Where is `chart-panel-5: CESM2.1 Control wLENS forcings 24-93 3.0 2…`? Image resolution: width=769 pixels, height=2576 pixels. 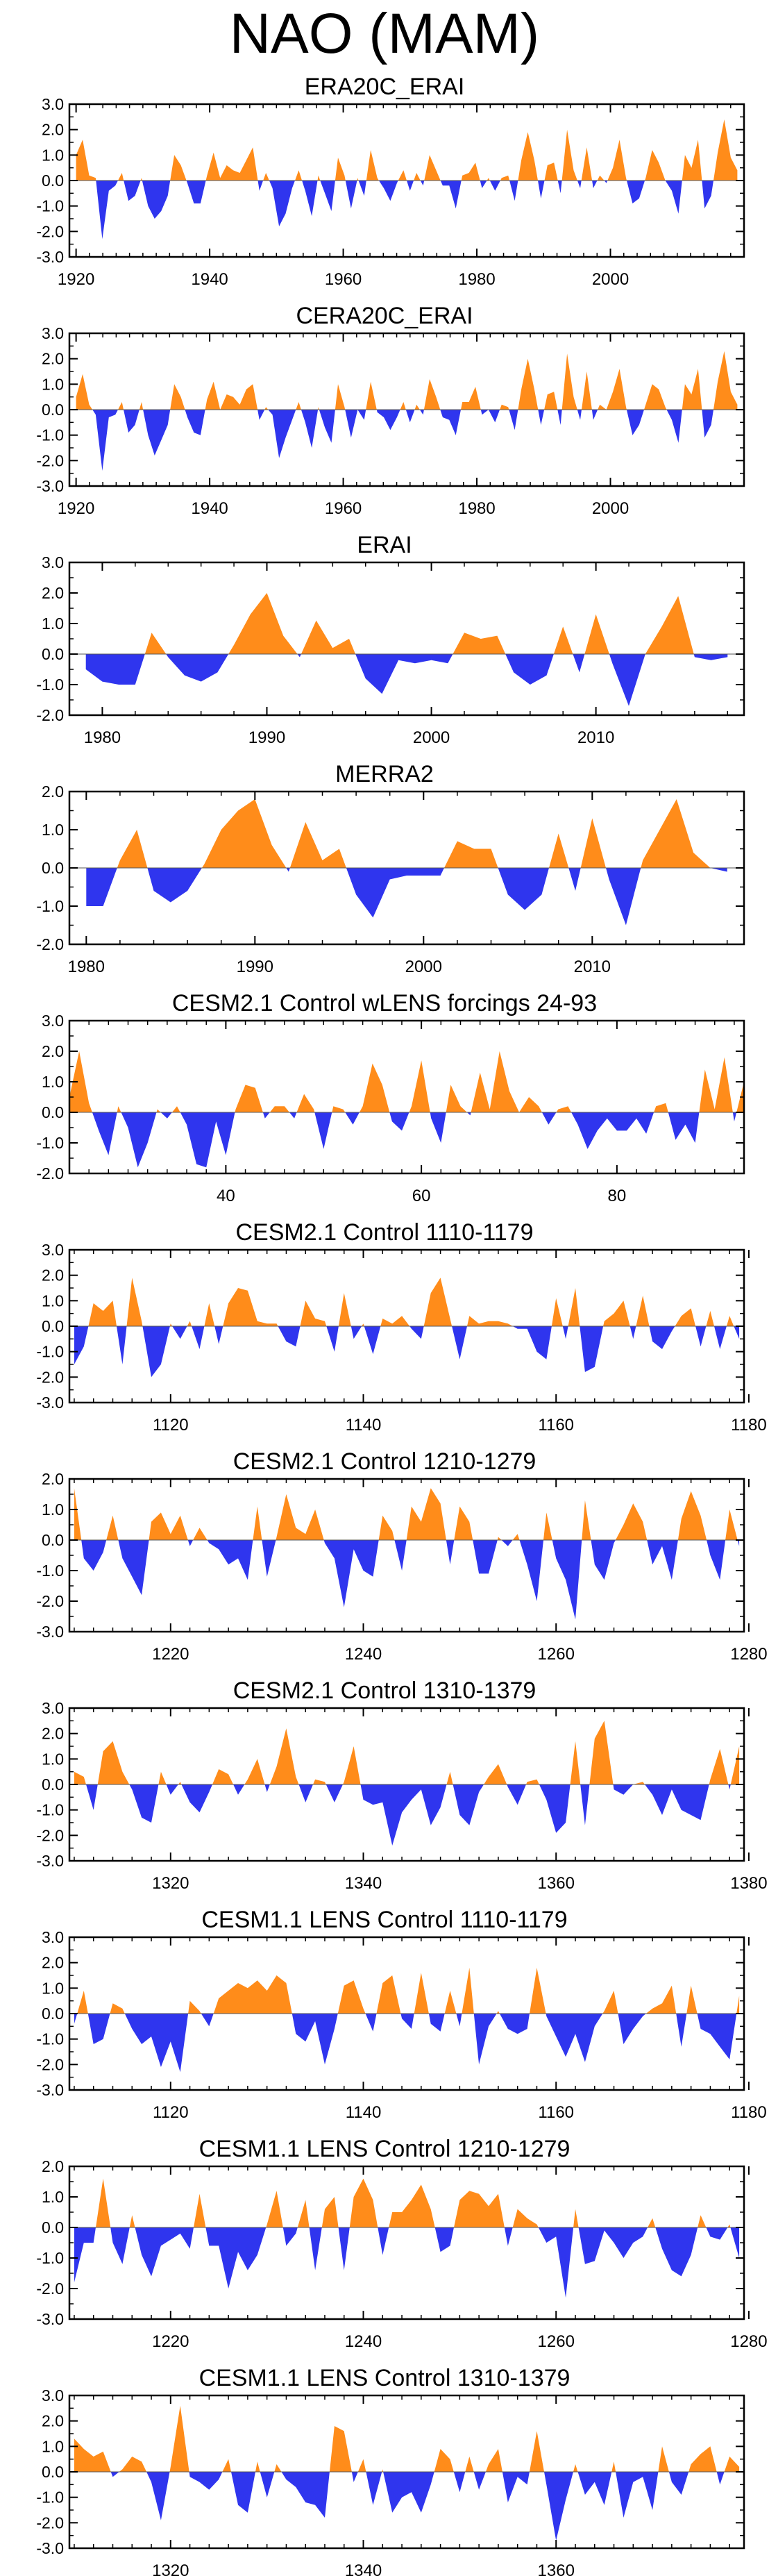 chart-panel-5: CESM2.1 Control wLENS forcings 24-93 3.0 2… is located at coordinates (390, 1095).